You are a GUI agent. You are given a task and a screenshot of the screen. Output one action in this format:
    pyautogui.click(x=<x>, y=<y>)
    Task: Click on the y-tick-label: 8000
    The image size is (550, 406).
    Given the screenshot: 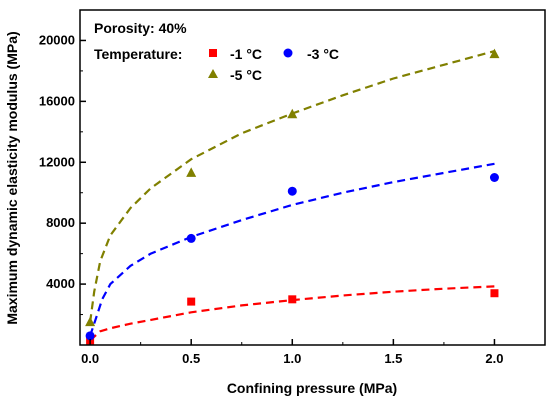 What is the action you would take?
    pyautogui.click(x=60, y=222)
    